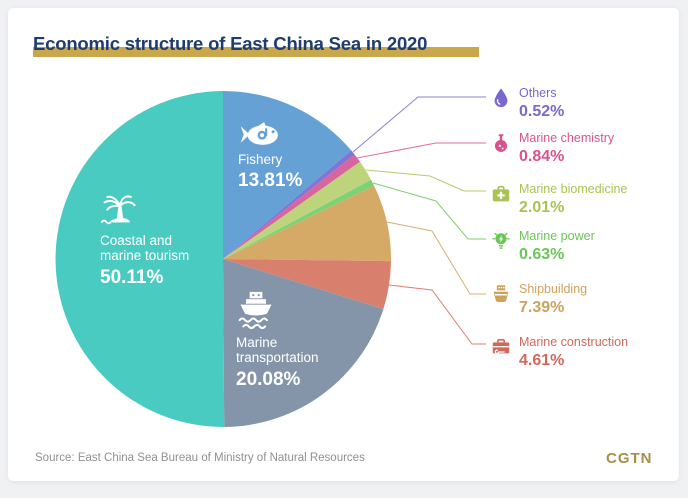 The image size is (688, 498). Describe the element at coordinates (501, 98) in the screenshot. I see `water-drop-icon` at that location.